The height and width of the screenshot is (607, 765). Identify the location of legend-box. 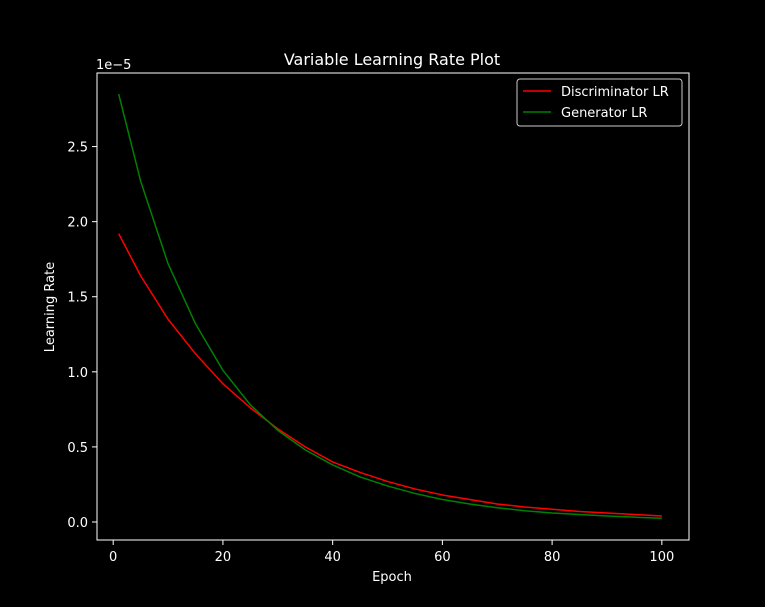
(599, 102).